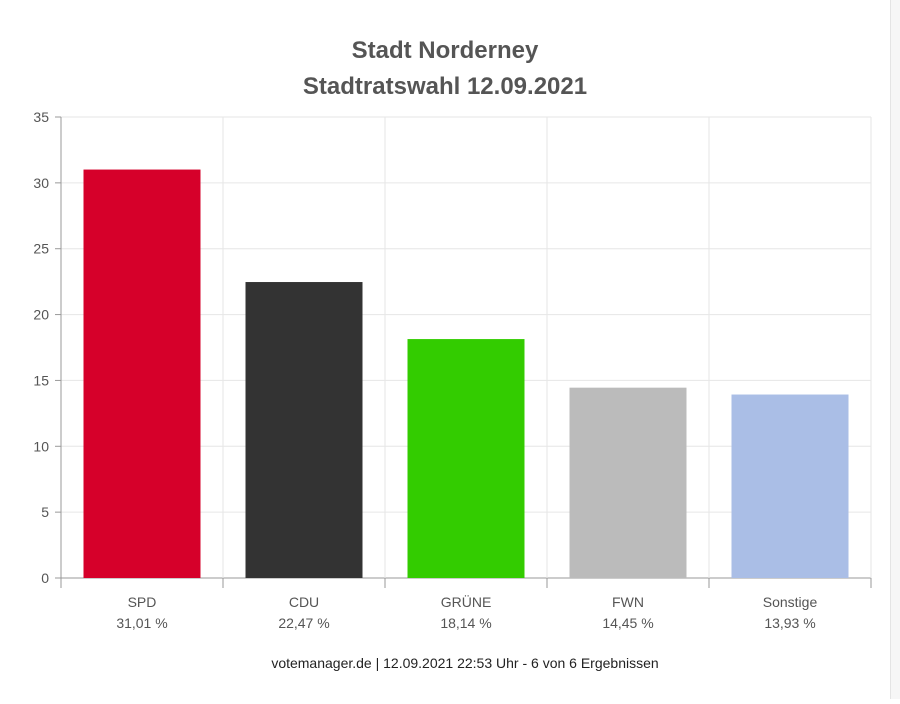 The image size is (900, 704). Describe the element at coordinates (304, 602) in the screenshot. I see `x-category-label: CDU` at that location.